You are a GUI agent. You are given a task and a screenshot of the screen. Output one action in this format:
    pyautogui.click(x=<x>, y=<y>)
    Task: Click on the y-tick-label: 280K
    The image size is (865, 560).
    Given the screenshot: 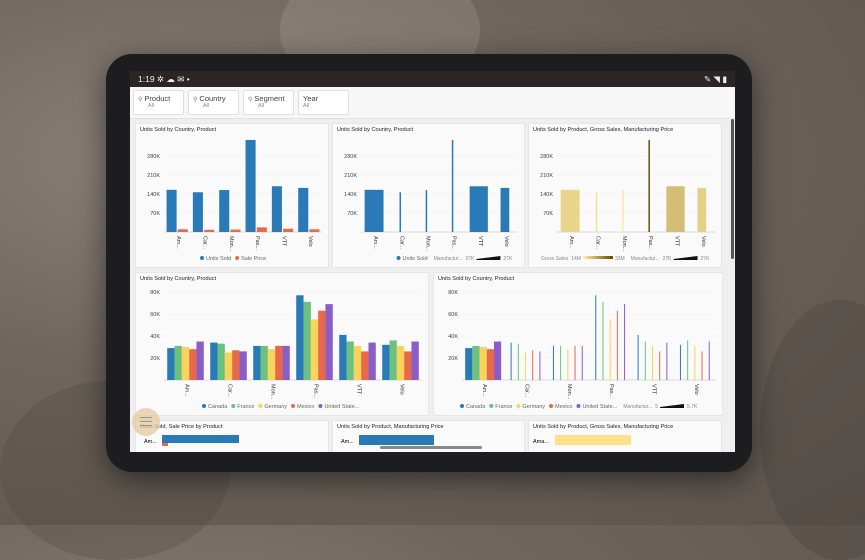 What is the action you would take?
    pyautogui.click(x=350, y=157)
    